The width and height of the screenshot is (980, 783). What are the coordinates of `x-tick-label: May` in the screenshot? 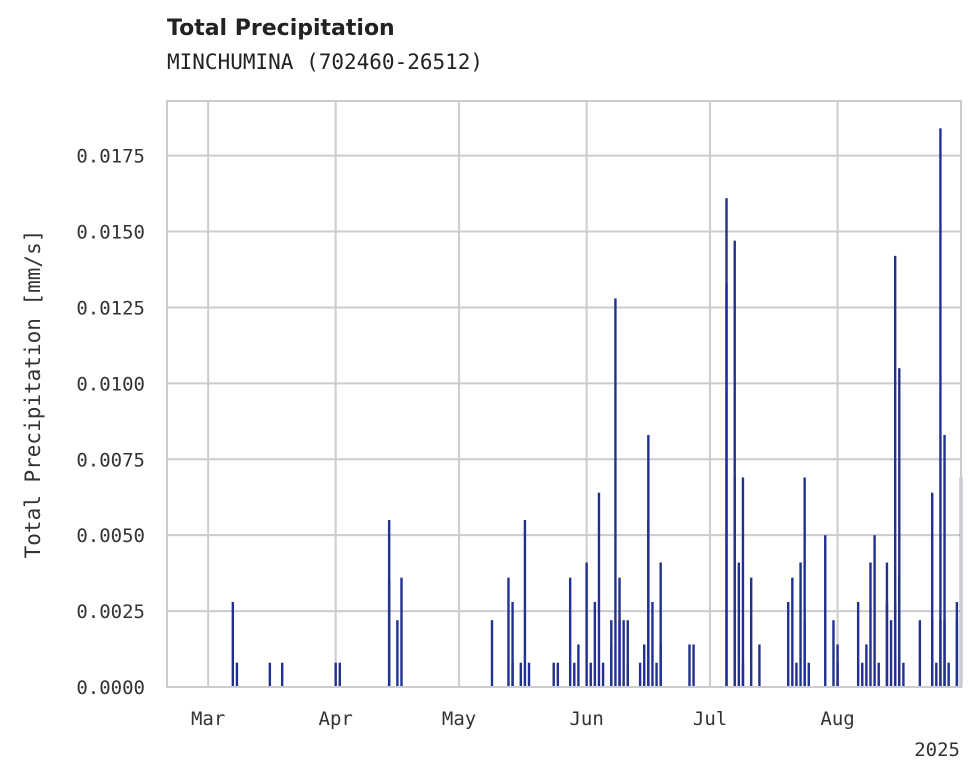 It's located at (459, 719).